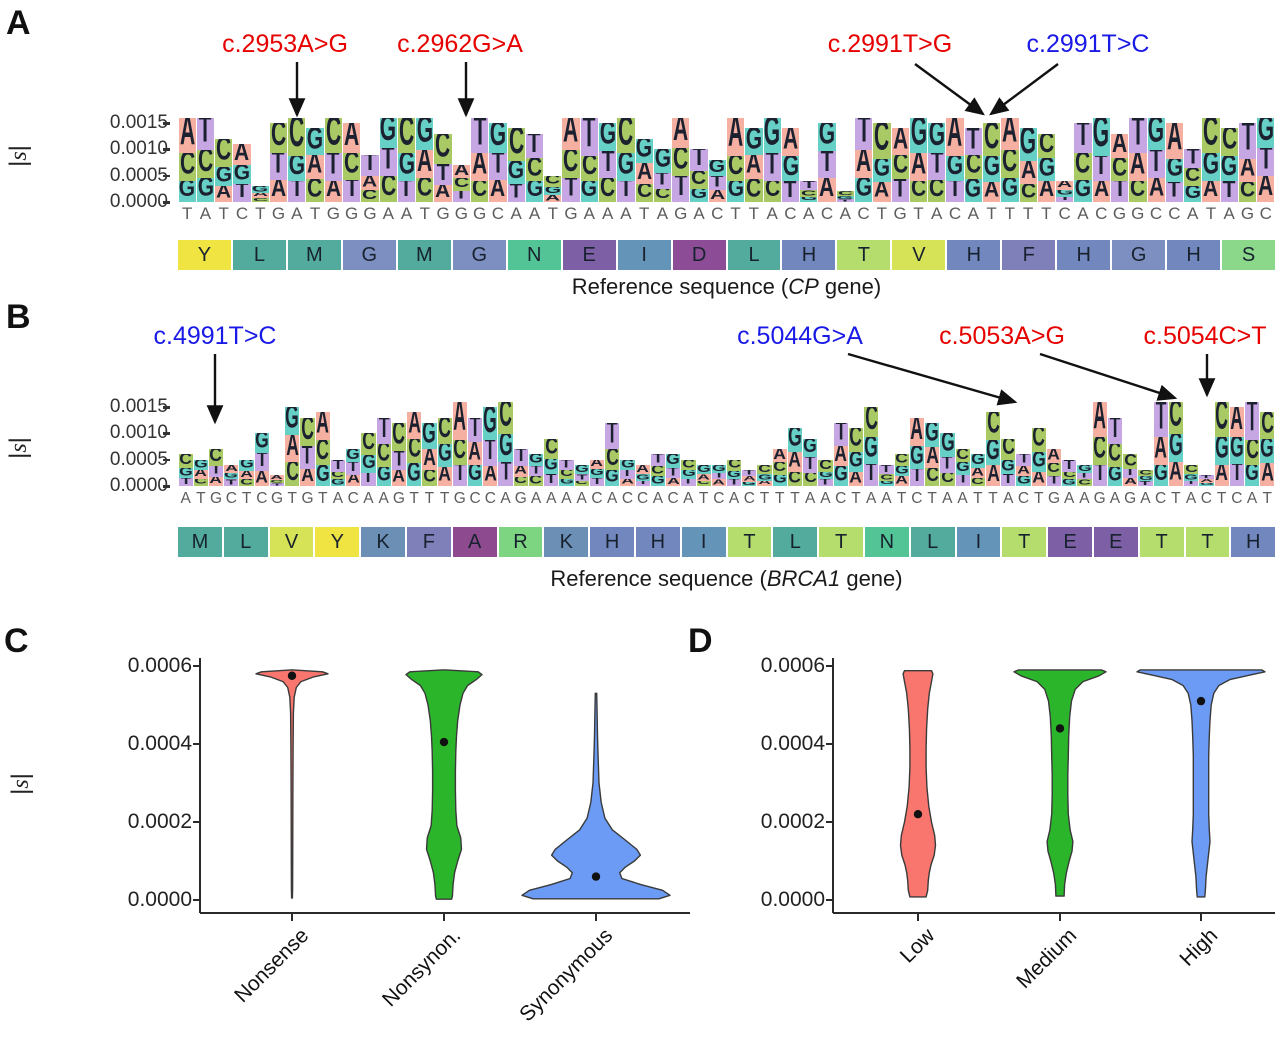 The width and height of the screenshot is (1280, 1052). I want to click on ref-base: T, so click(978, 498).